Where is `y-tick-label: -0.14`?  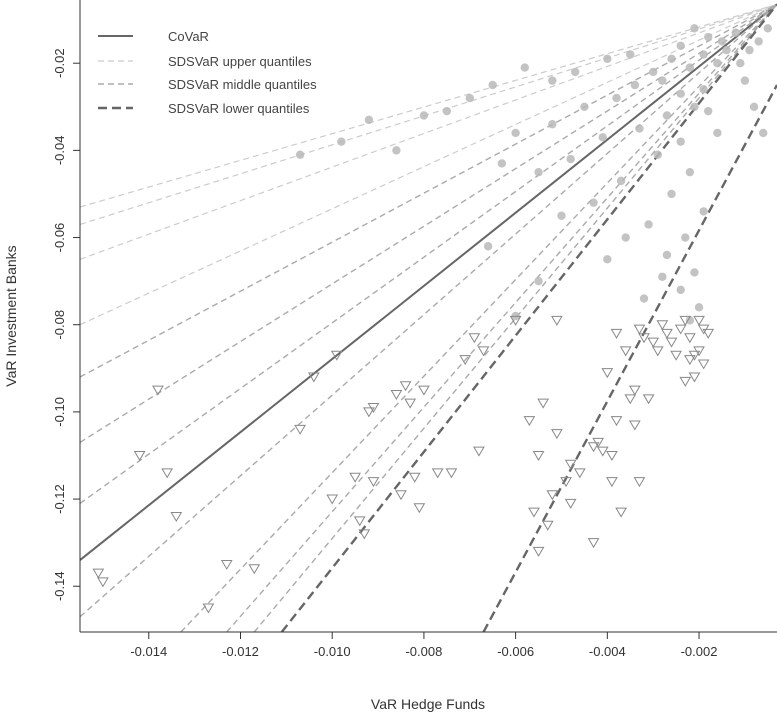 y-tick-label: -0.14 is located at coordinates (59, 586).